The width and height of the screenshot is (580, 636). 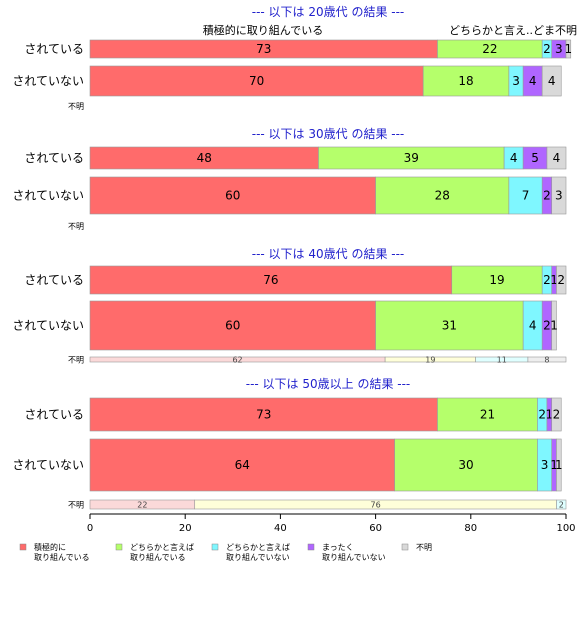 I want to click on panel-title: --- 以下は 30歳代 の結果 ---, so click(x=328, y=134).